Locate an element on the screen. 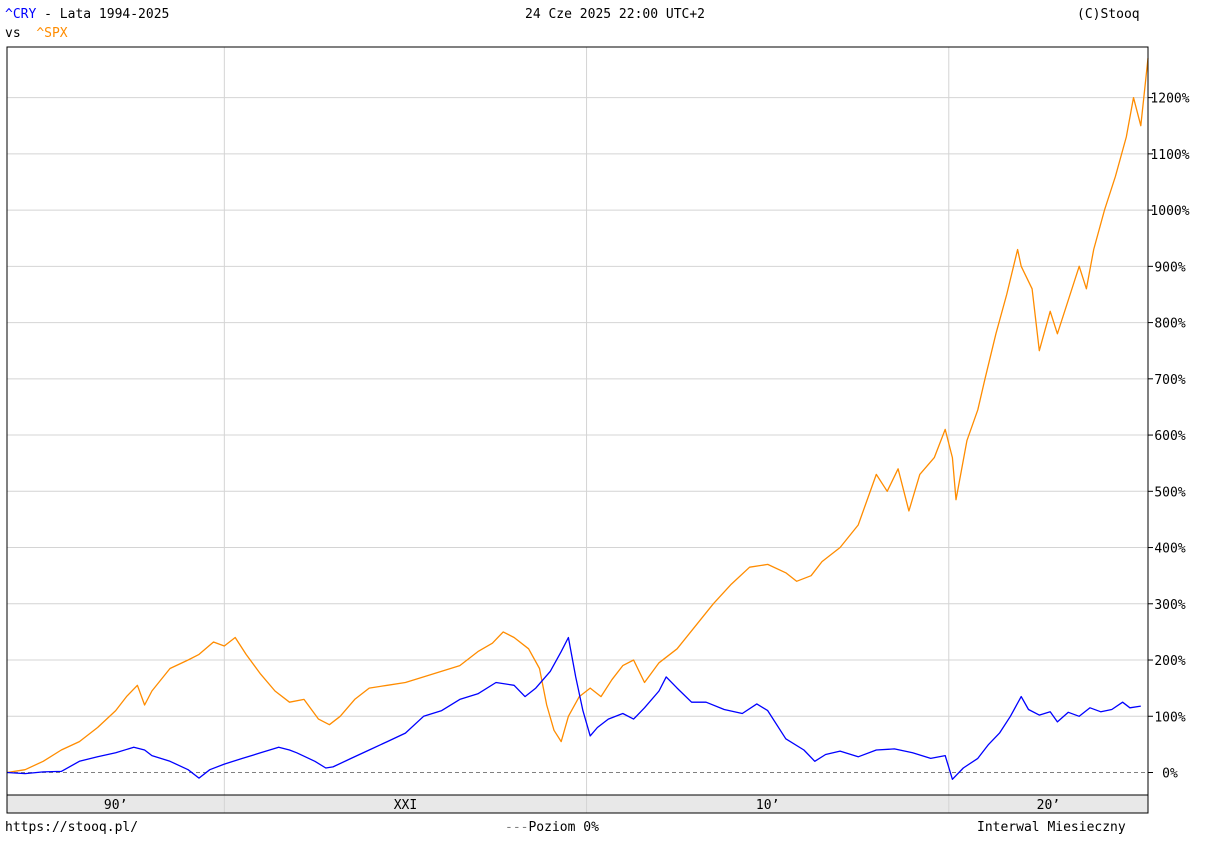 The height and width of the screenshot is (849, 1210). y-tick-label-3: 300% is located at coordinates (1169, 605).